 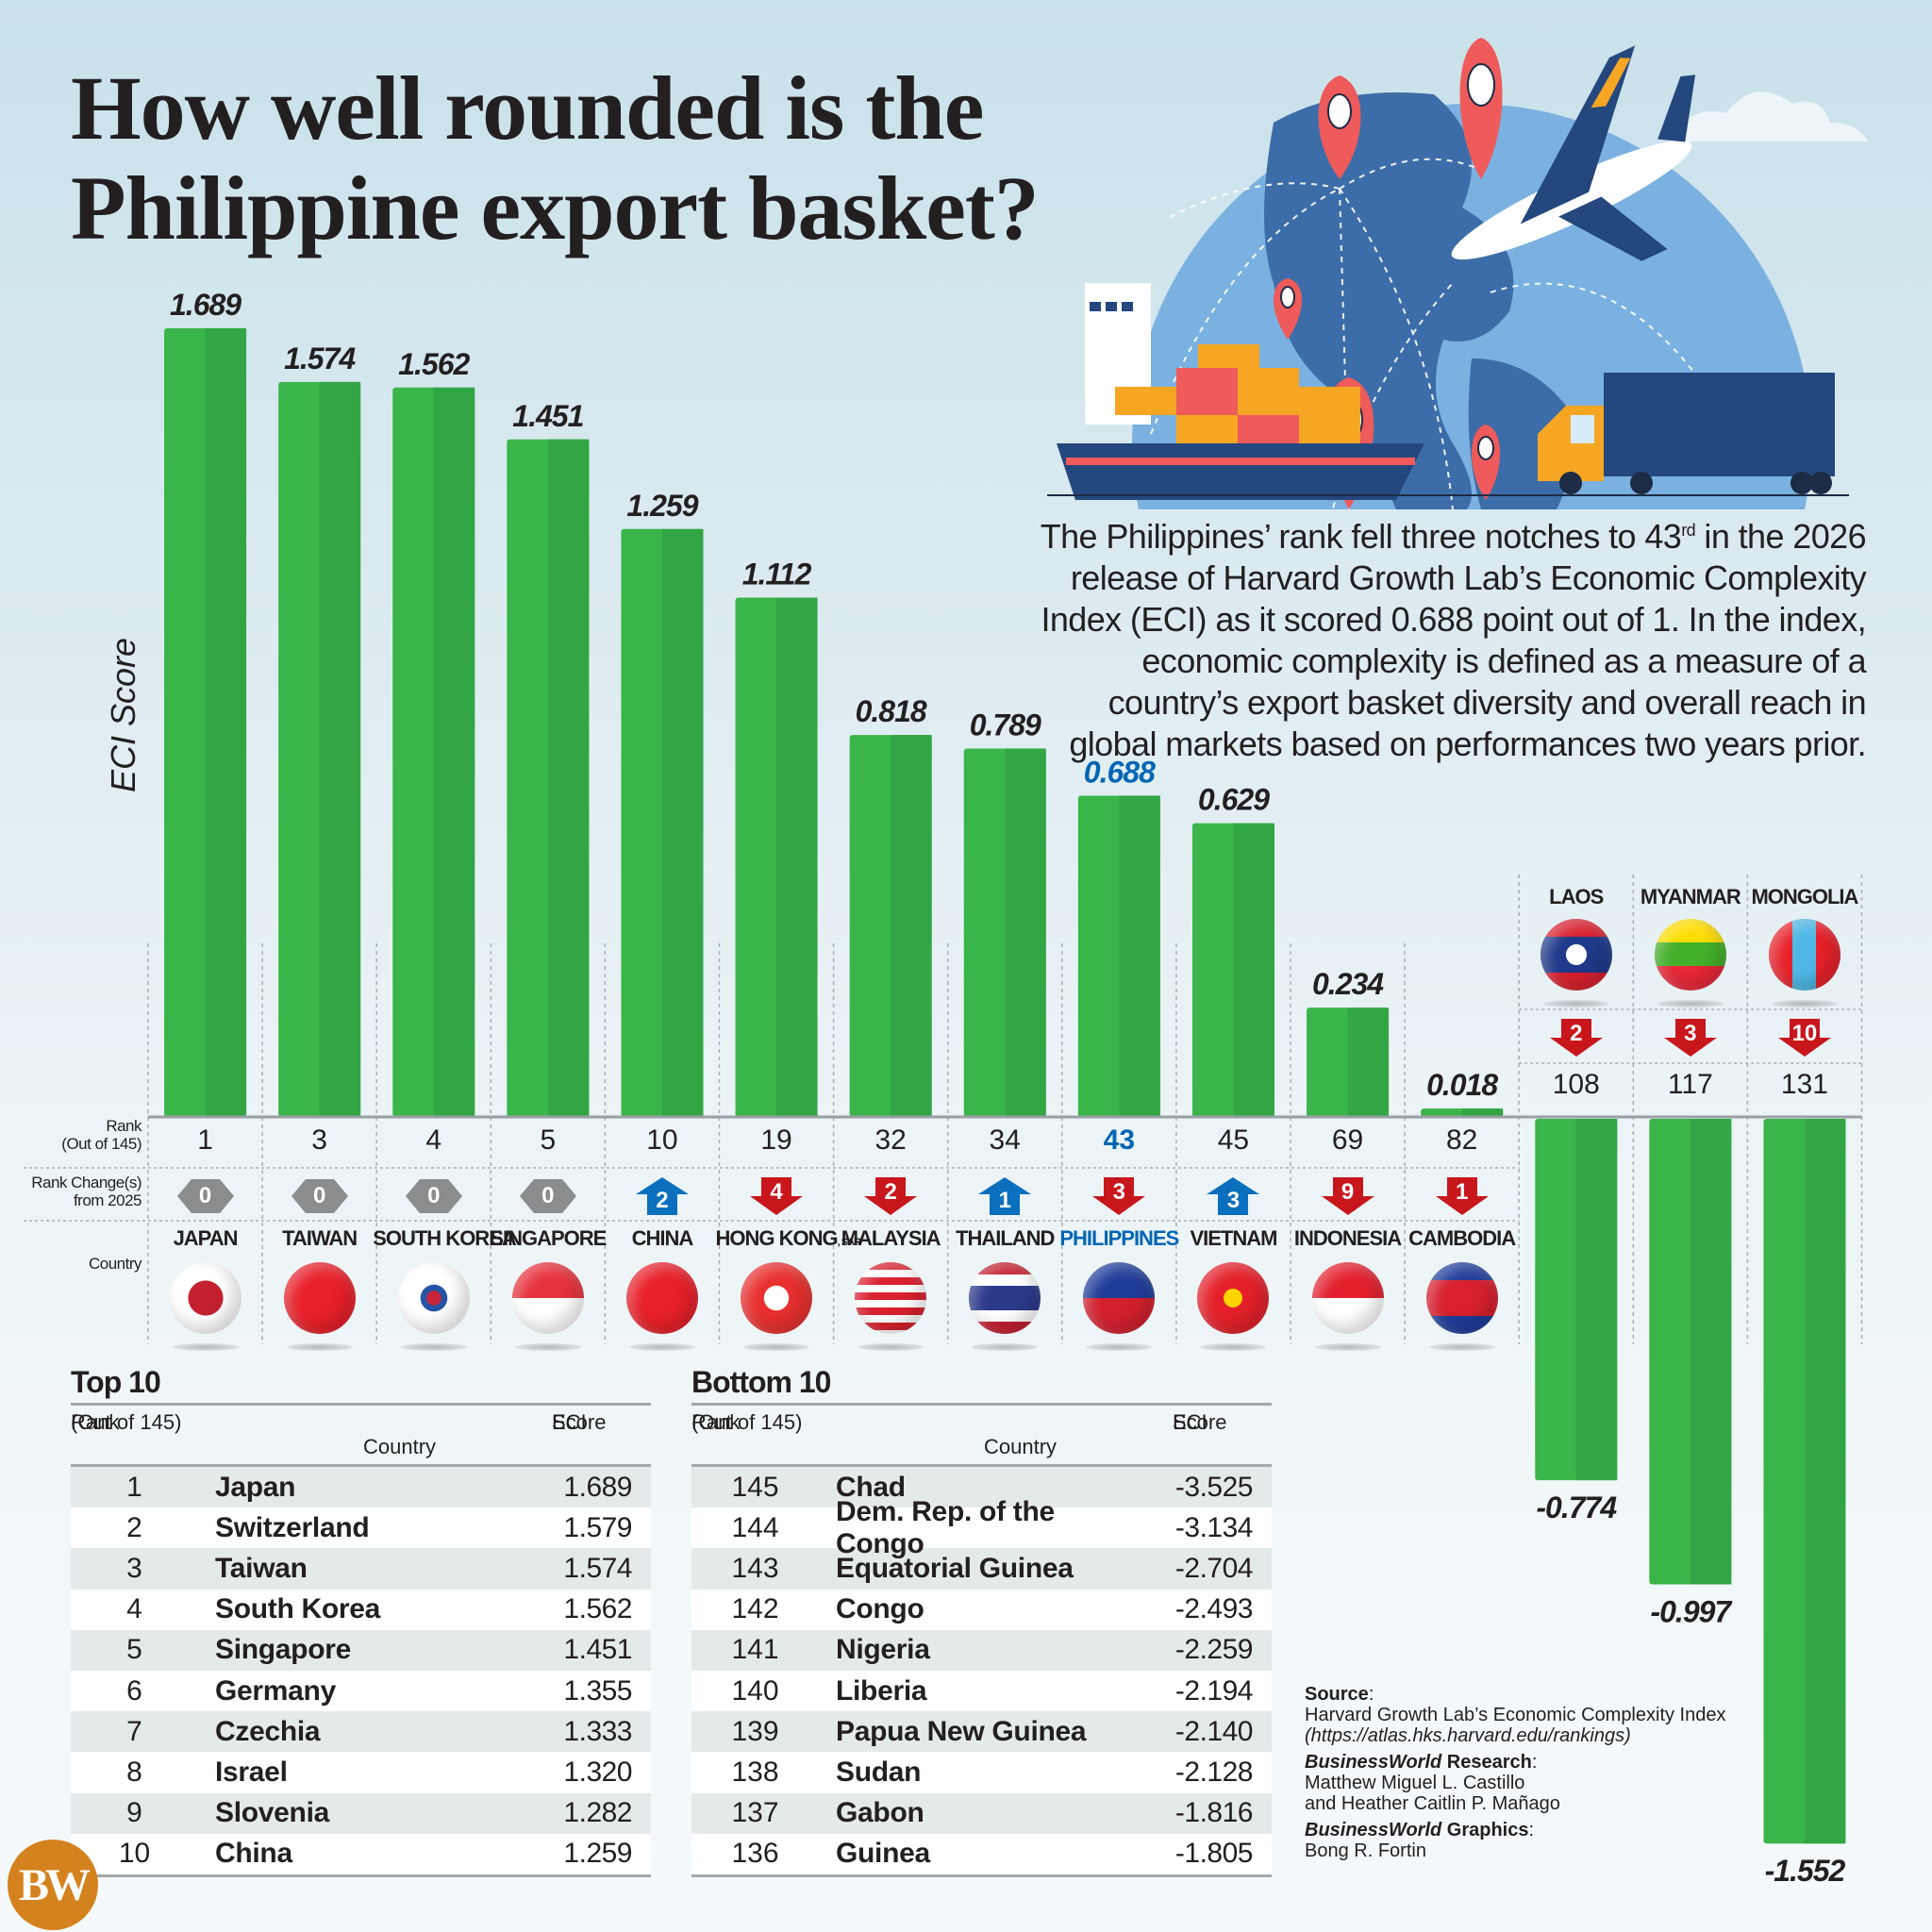 I want to click on country-cell: Taiwan, so click(x=261, y=1568).